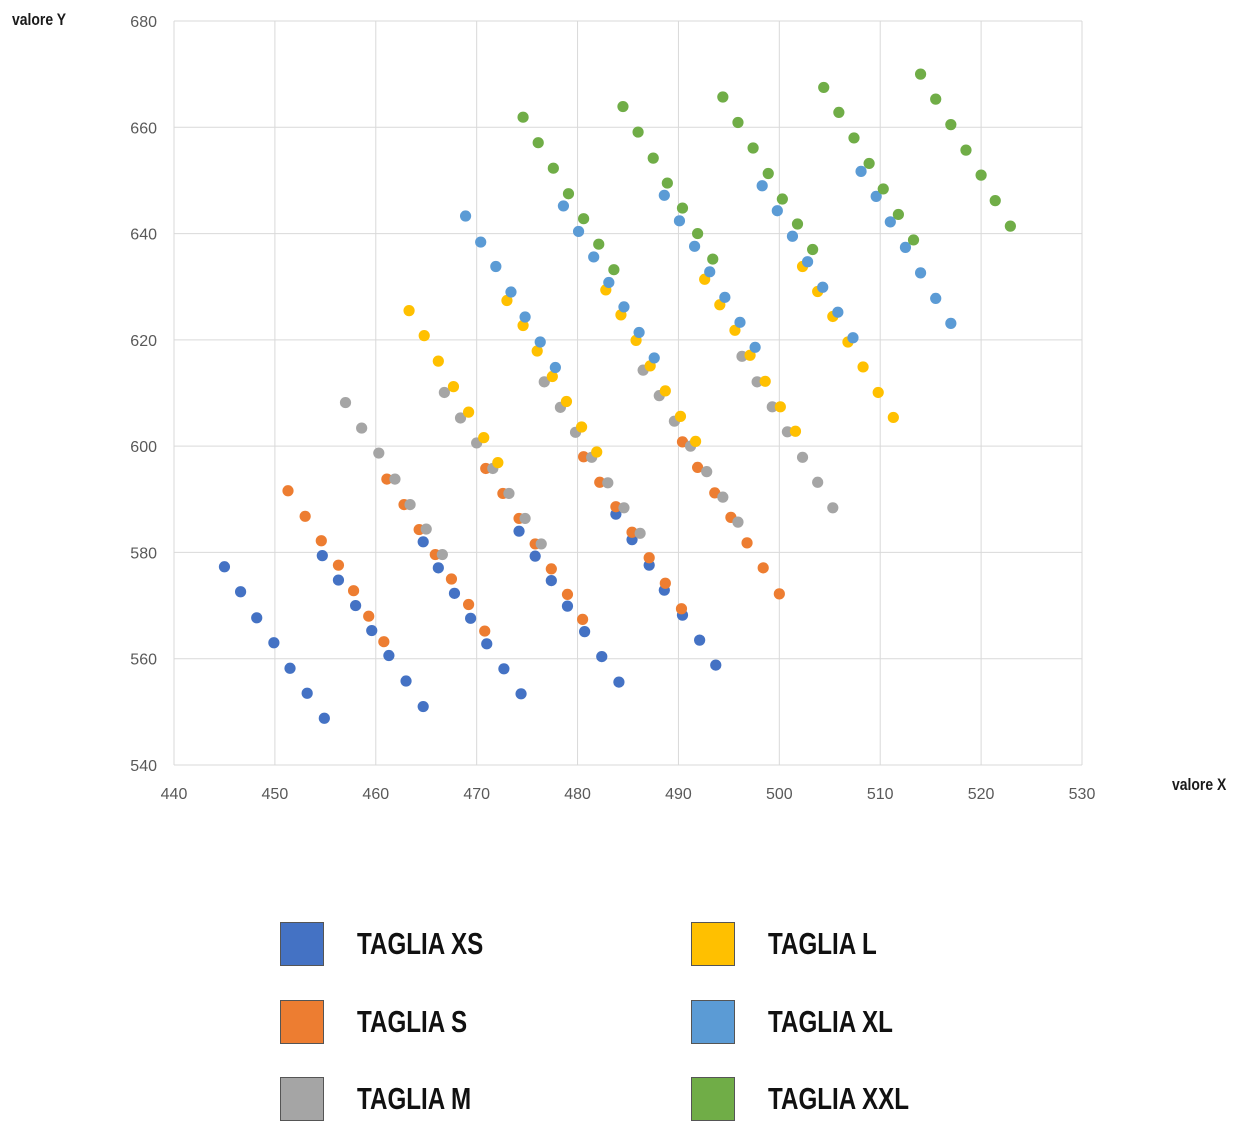  What do you see at coordinates (143, 341) in the screenshot?
I see `y-tick-label: 620` at bounding box center [143, 341].